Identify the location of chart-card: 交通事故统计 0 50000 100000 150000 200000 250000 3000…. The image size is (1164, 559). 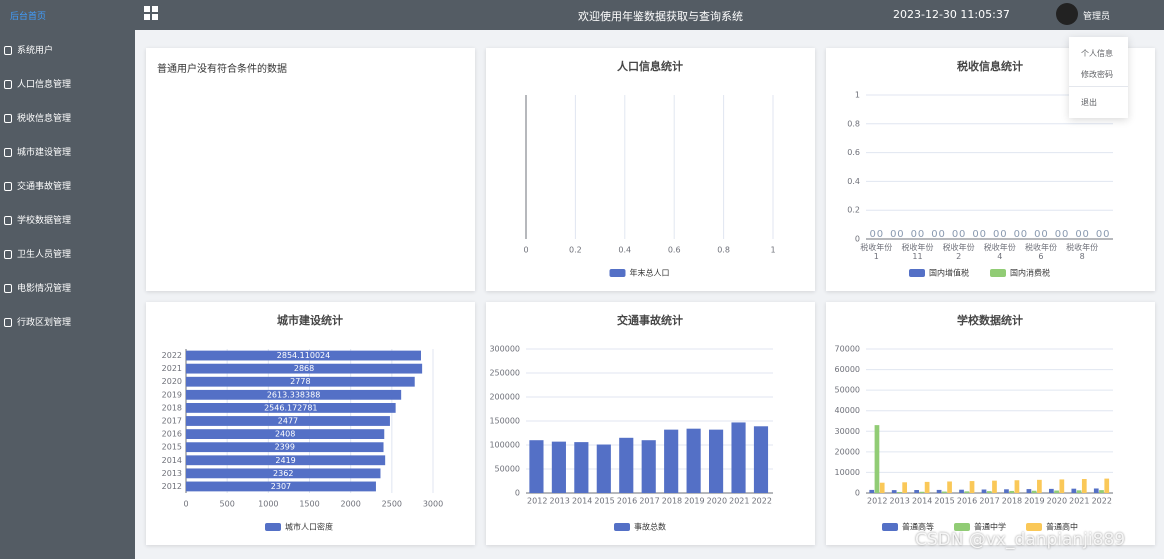
(650, 423).